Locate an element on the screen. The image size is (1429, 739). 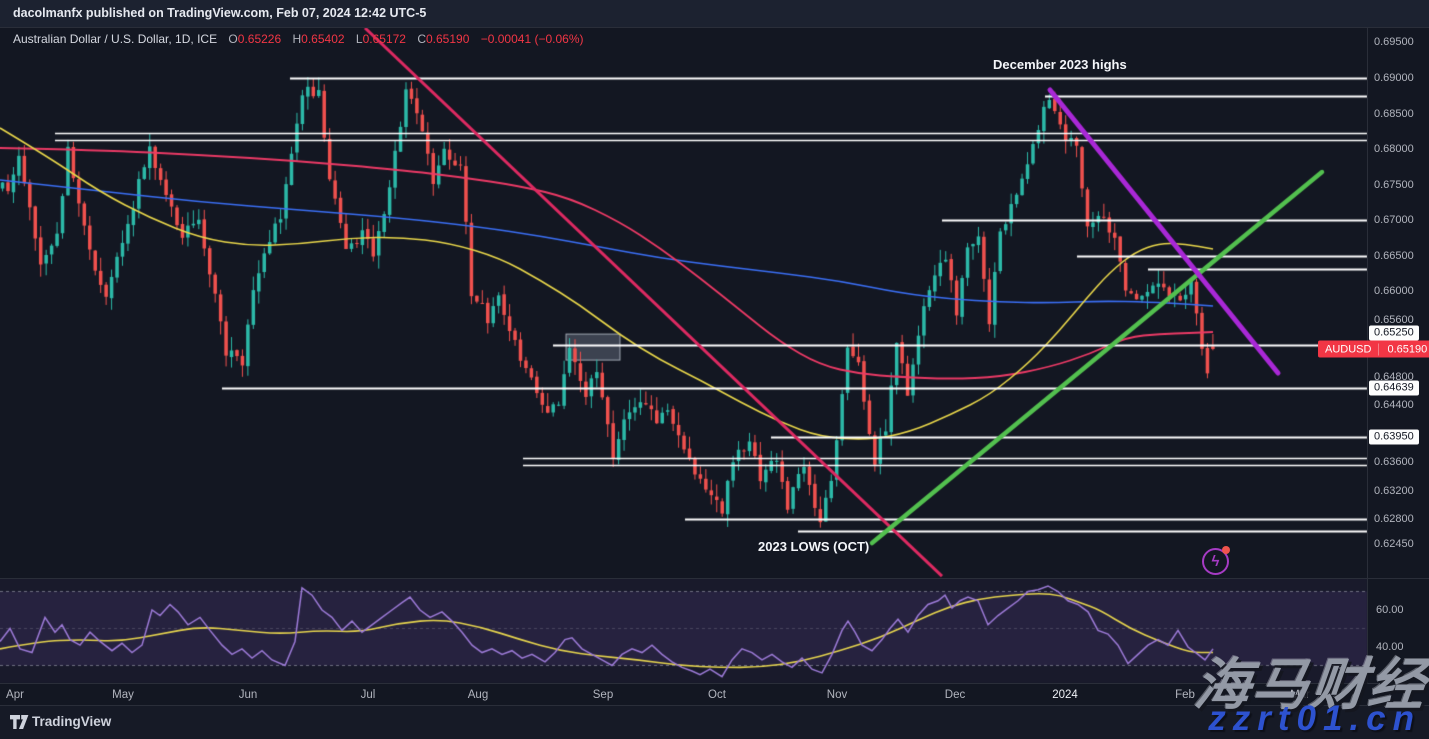
time-tick-Sep: Sep is located at coordinates (603, 695).